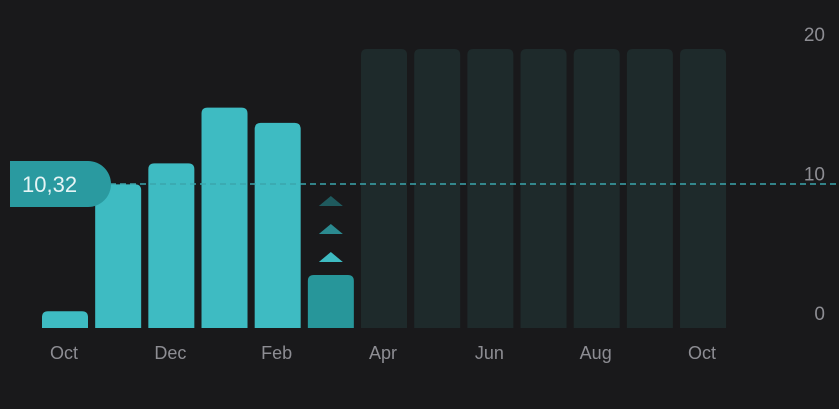  What do you see at coordinates (819, 314) in the screenshot?
I see `y-tick-label: 0` at bounding box center [819, 314].